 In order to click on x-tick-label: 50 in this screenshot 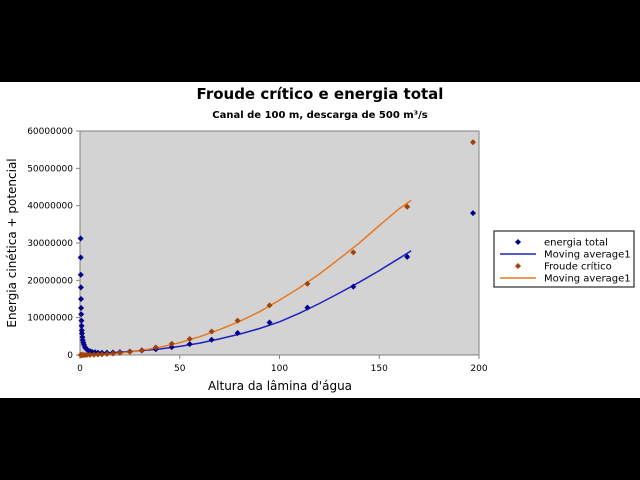, I will do `click(180, 369)`.